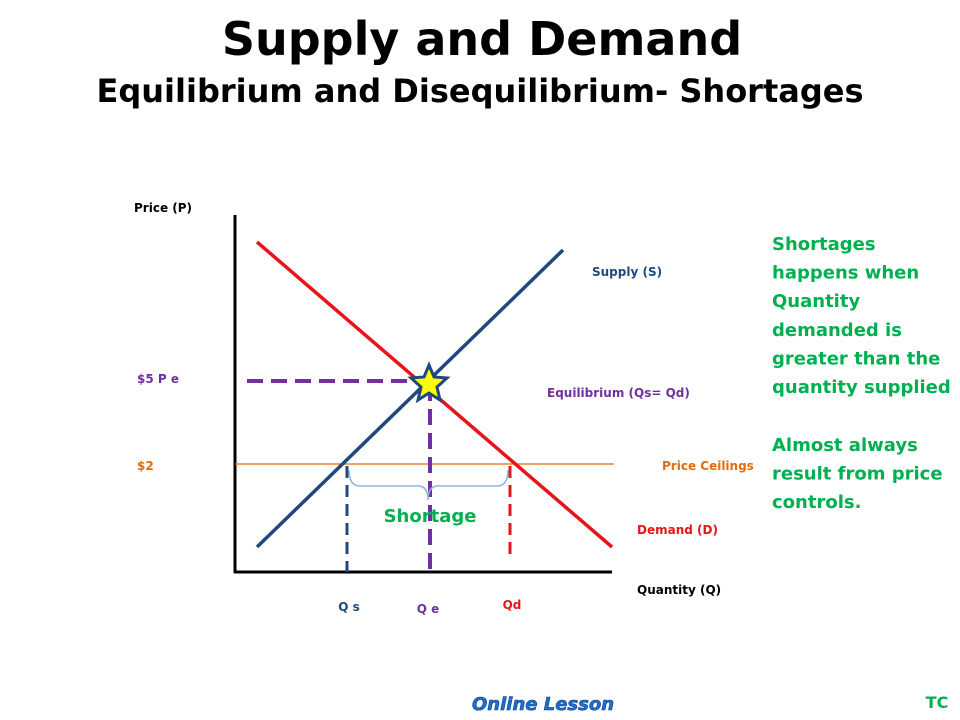  Describe the element at coordinates (857, 474) in the screenshot. I see `note-line: result from price` at that location.